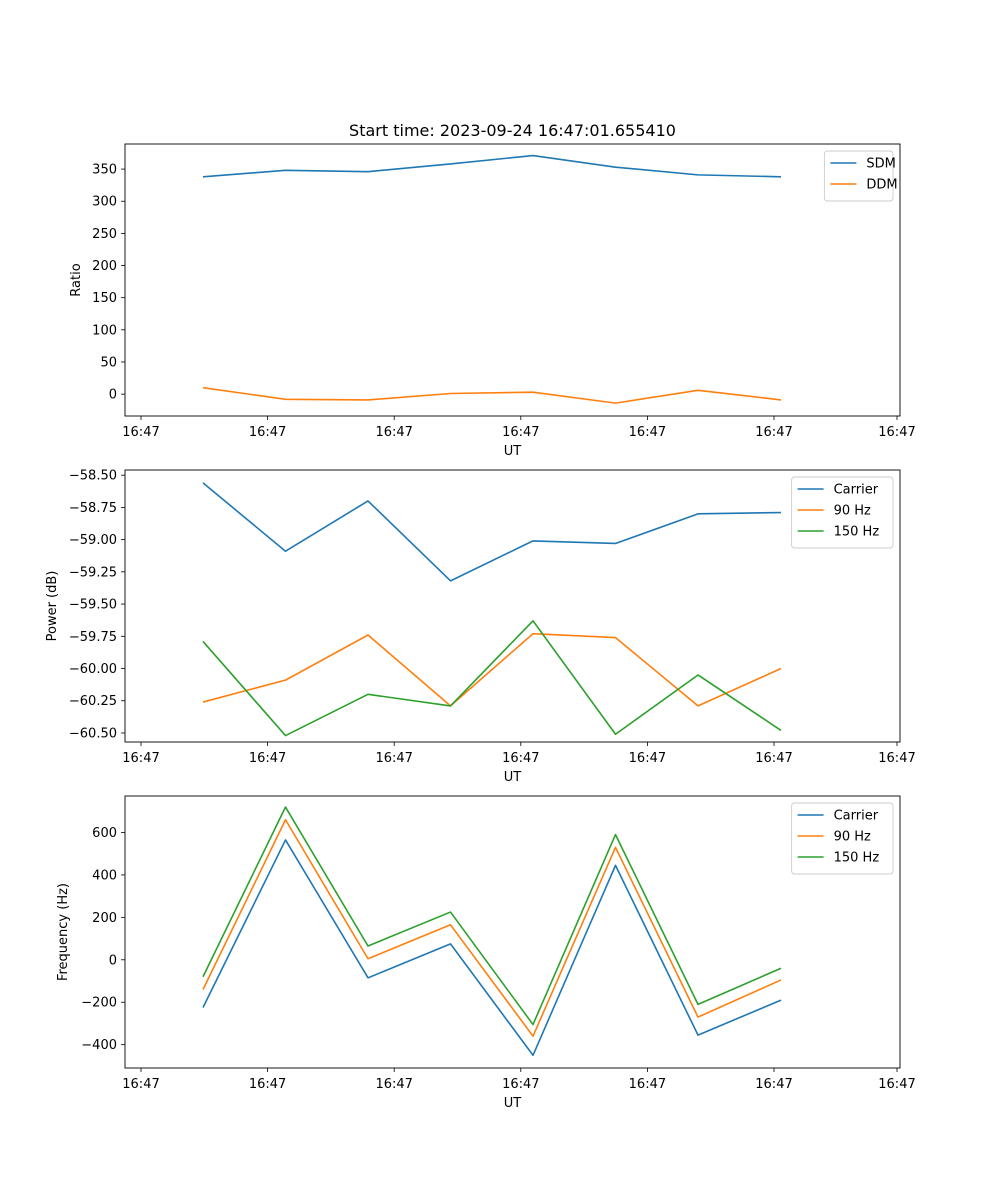 This screenshot has width=1000, height=1200. I want to click on y-tick-label: 100, so click(104, 330).